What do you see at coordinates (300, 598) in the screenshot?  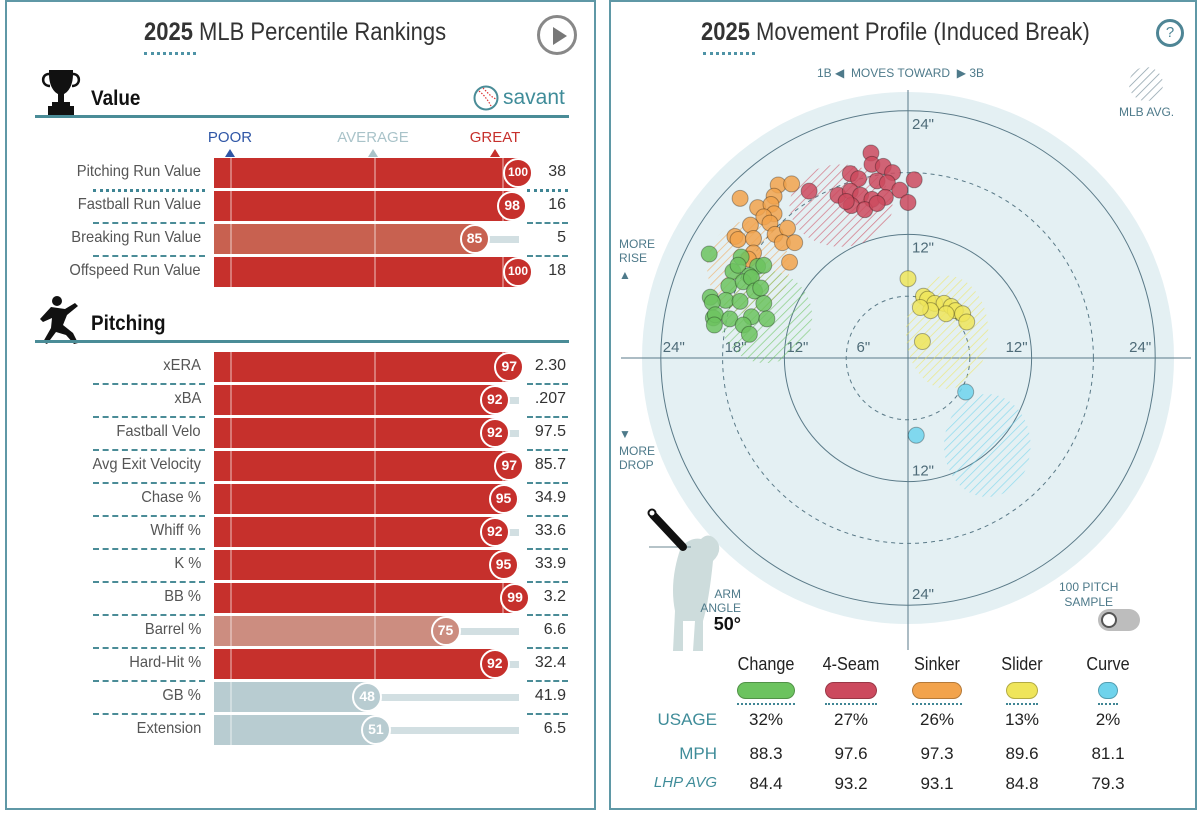 I see `percentile-row: BB % 99 3.2` at bounding box center [300, 598].